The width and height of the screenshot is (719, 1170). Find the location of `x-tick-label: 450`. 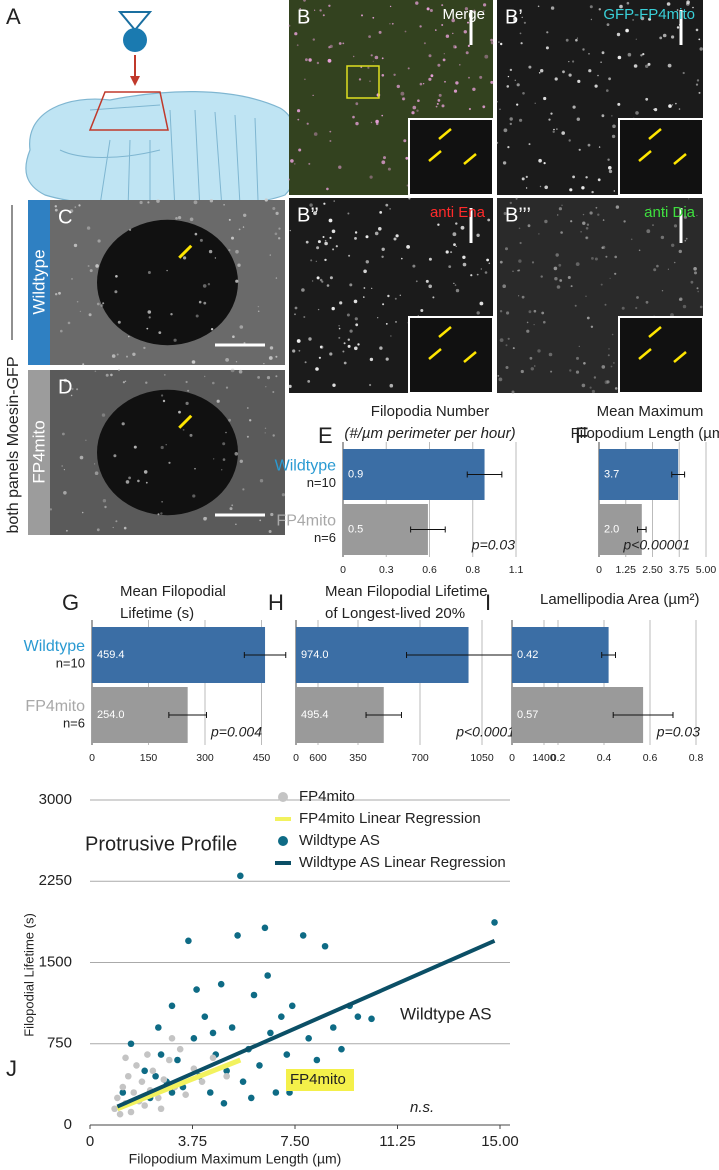

x-tick-label: 450 is located at coordinates (262, 758).